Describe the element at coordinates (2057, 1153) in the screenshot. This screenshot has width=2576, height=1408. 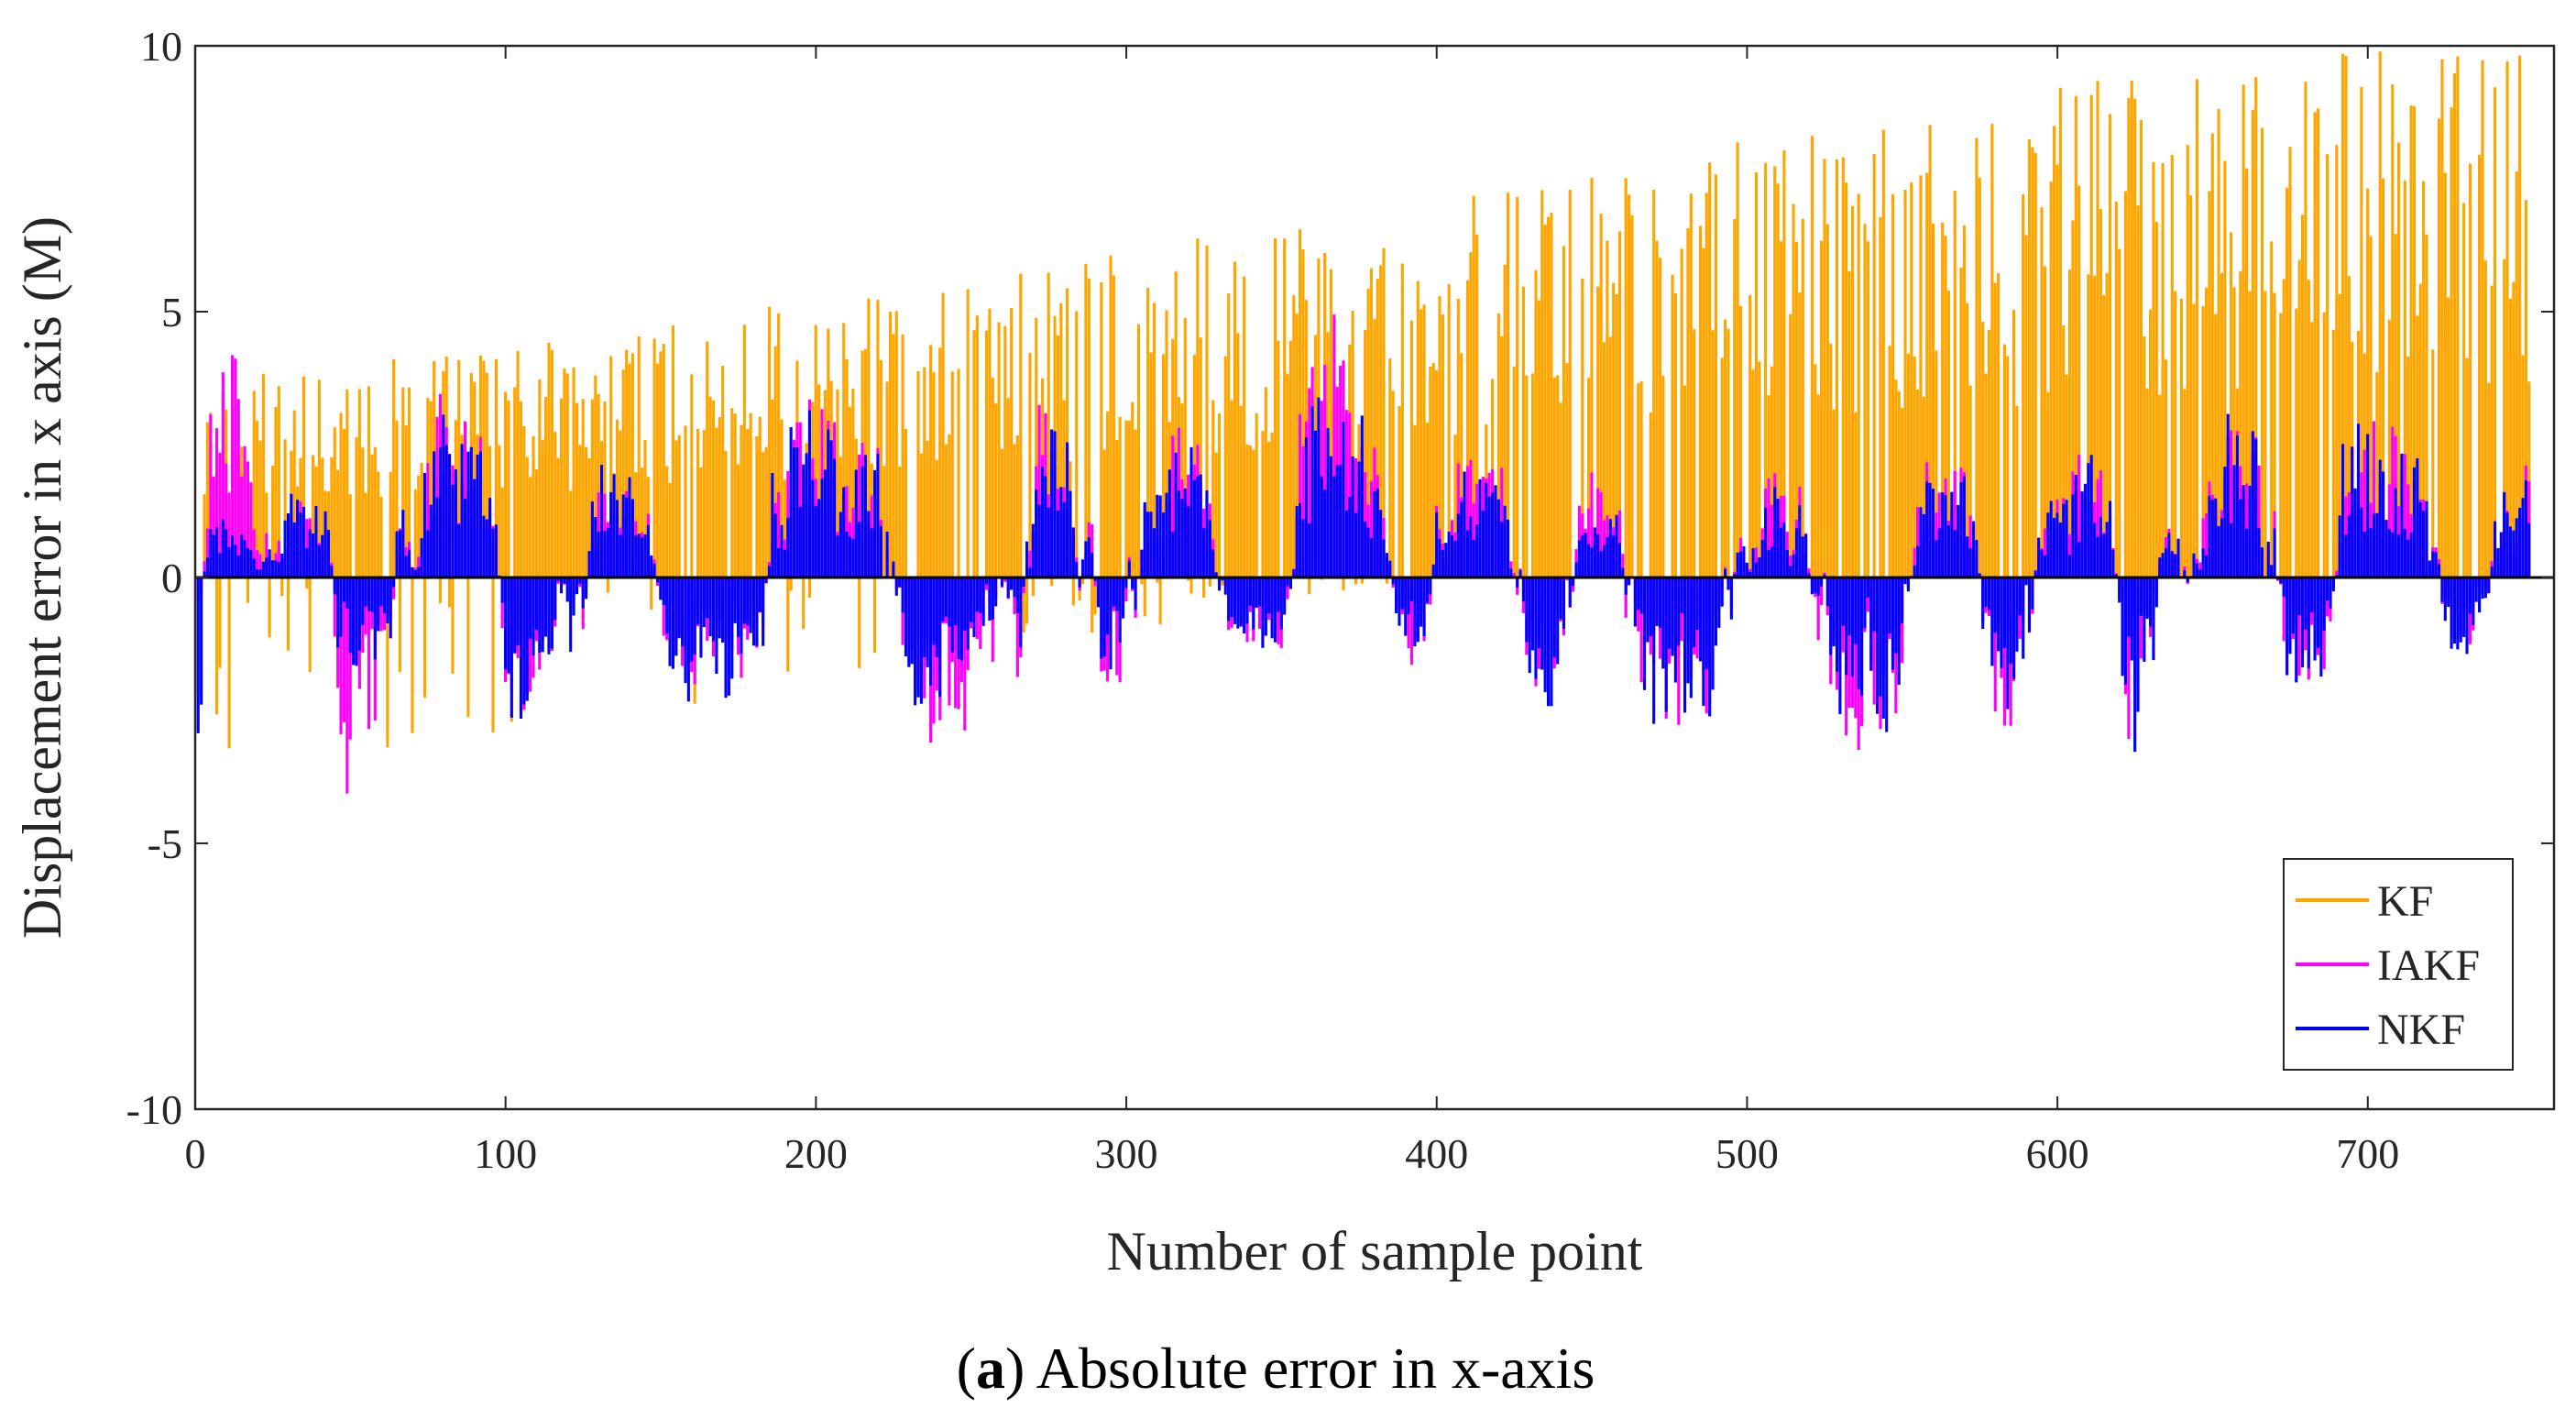
I see `x-tick-label: 600` at that location.